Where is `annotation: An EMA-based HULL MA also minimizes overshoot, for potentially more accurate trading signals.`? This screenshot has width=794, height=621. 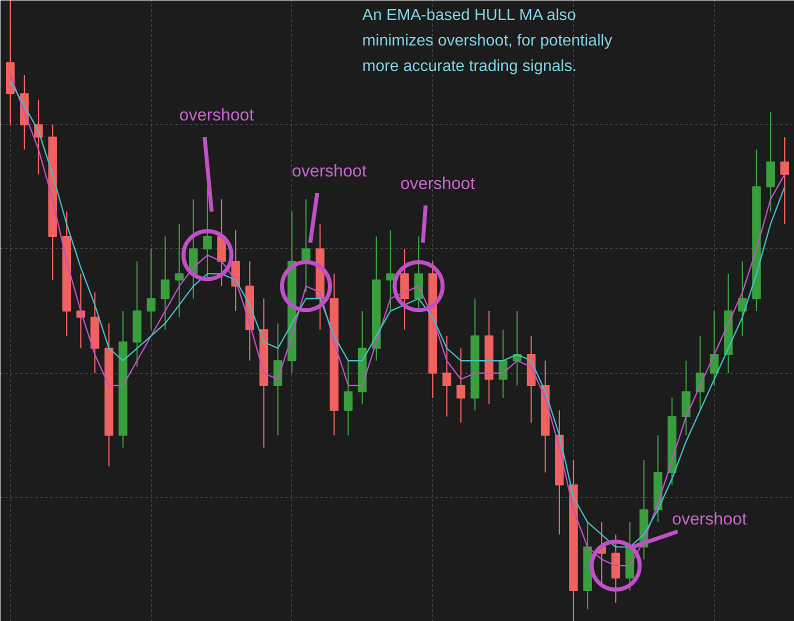 annotation: An EMA-based HULL MA also minimizes overshoot, for potentially more accurate trading signals. is located at coordinates (487, 41).